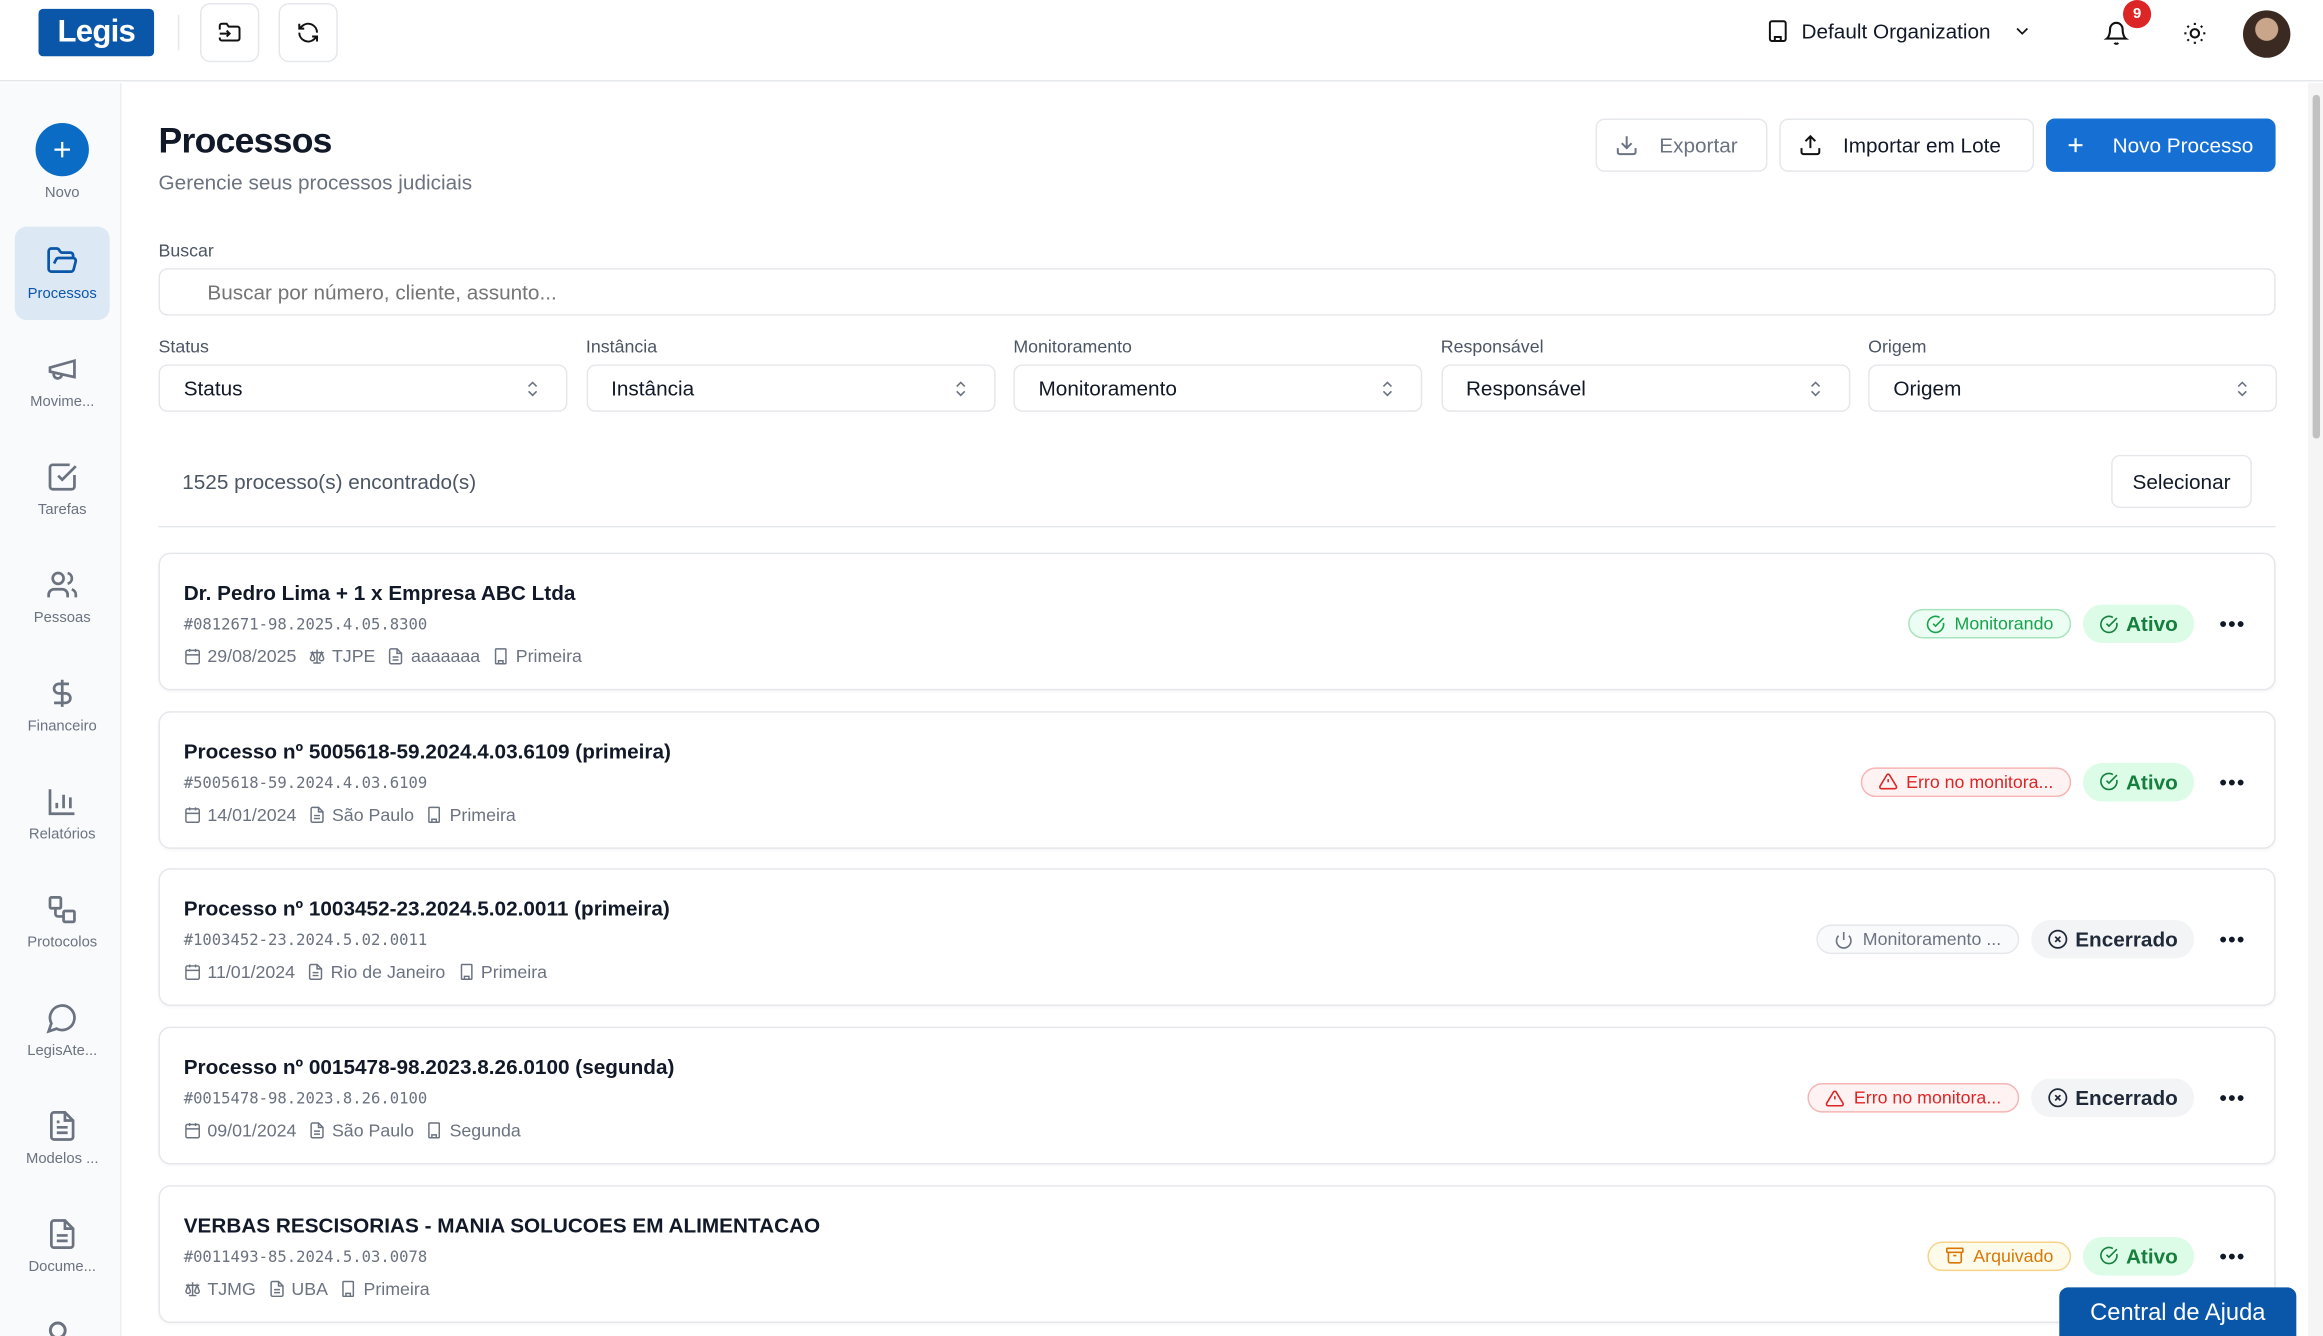  I want to click on legis-logo: Legis, so click(96, 32).